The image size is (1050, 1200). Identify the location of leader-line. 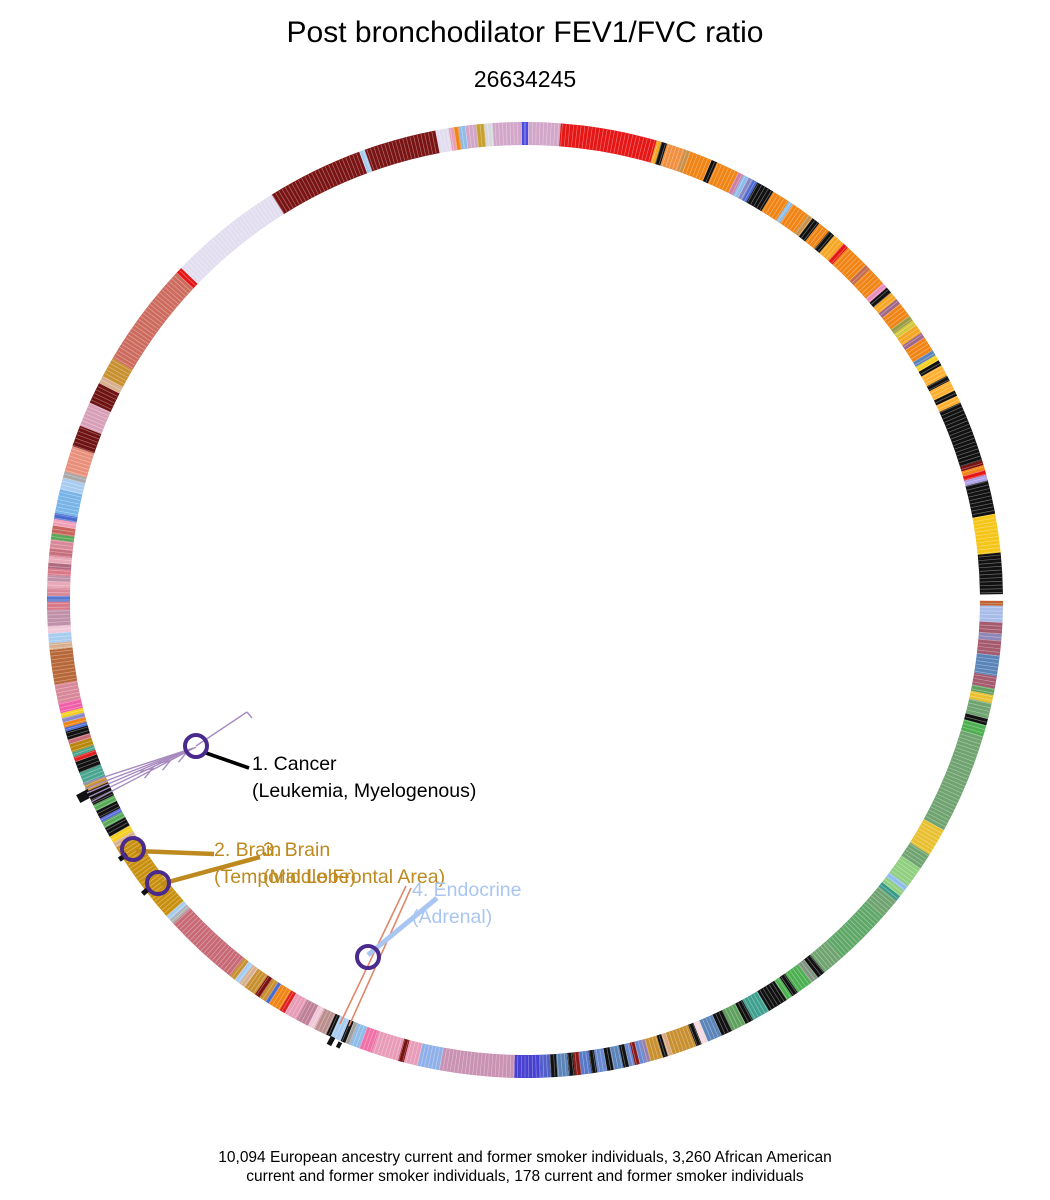
(138, 771).